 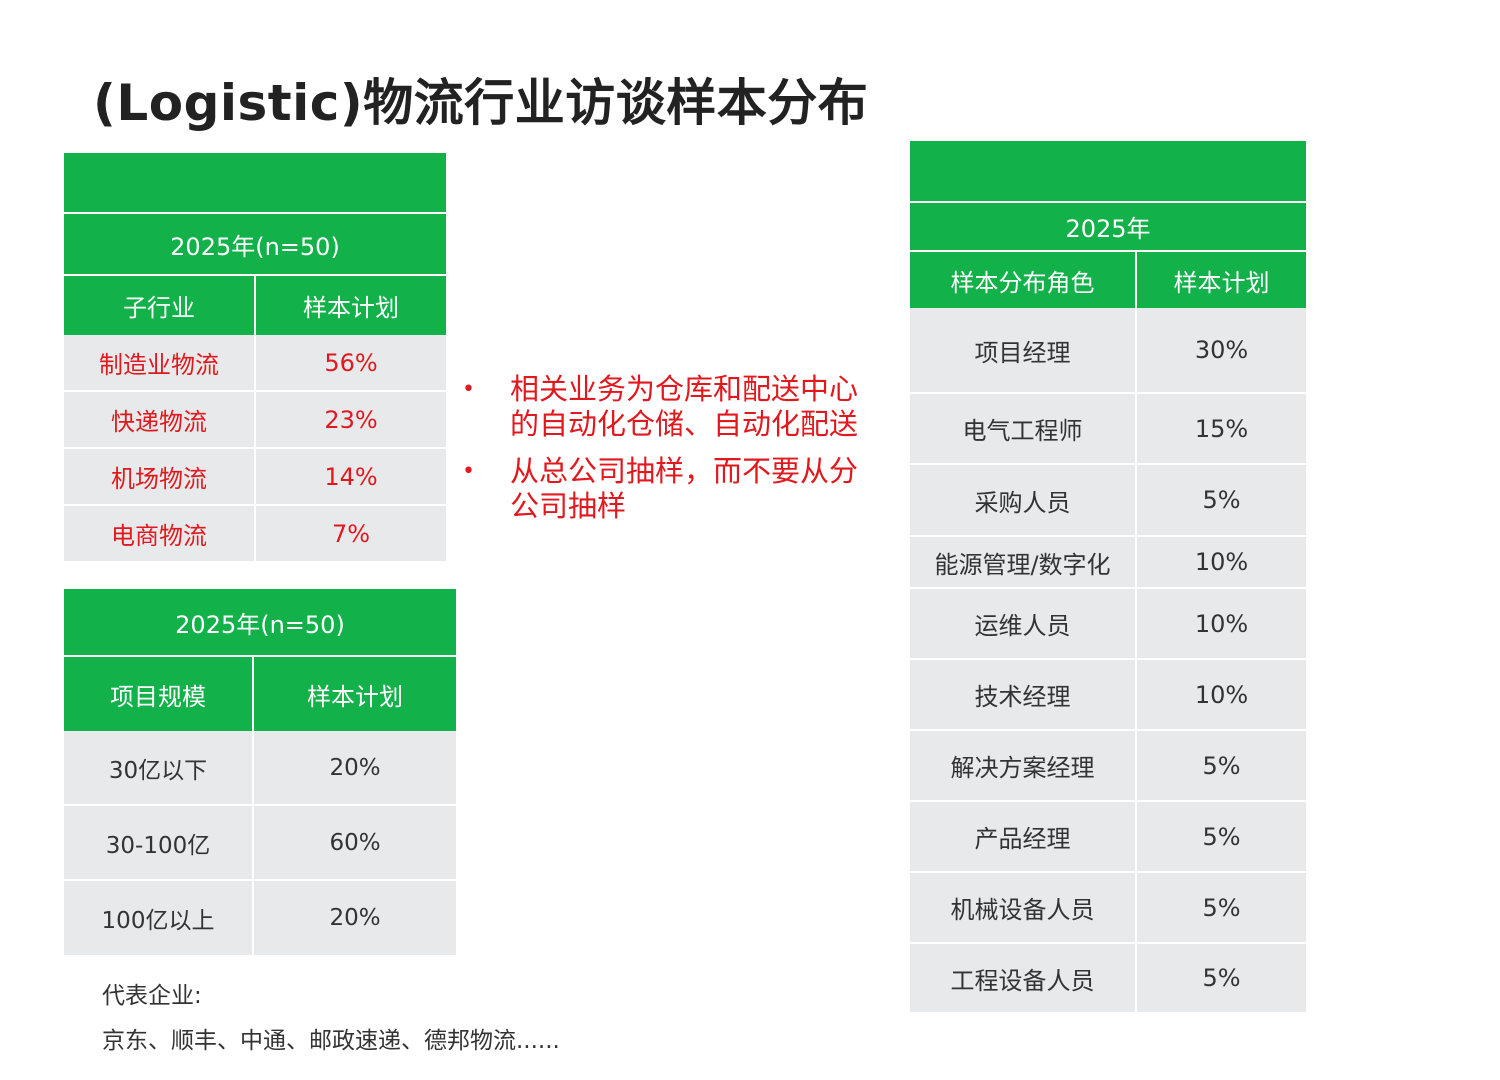 I want to click on table-row: 100亿以上 20%, so click(x=260, y=918).